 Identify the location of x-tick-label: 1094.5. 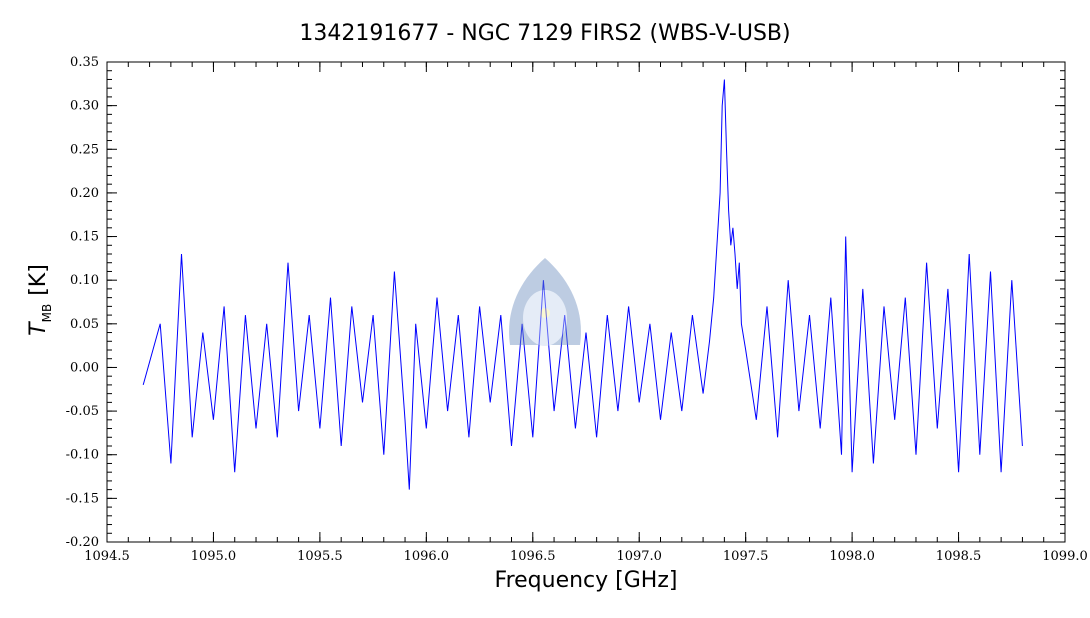
(107, 556).